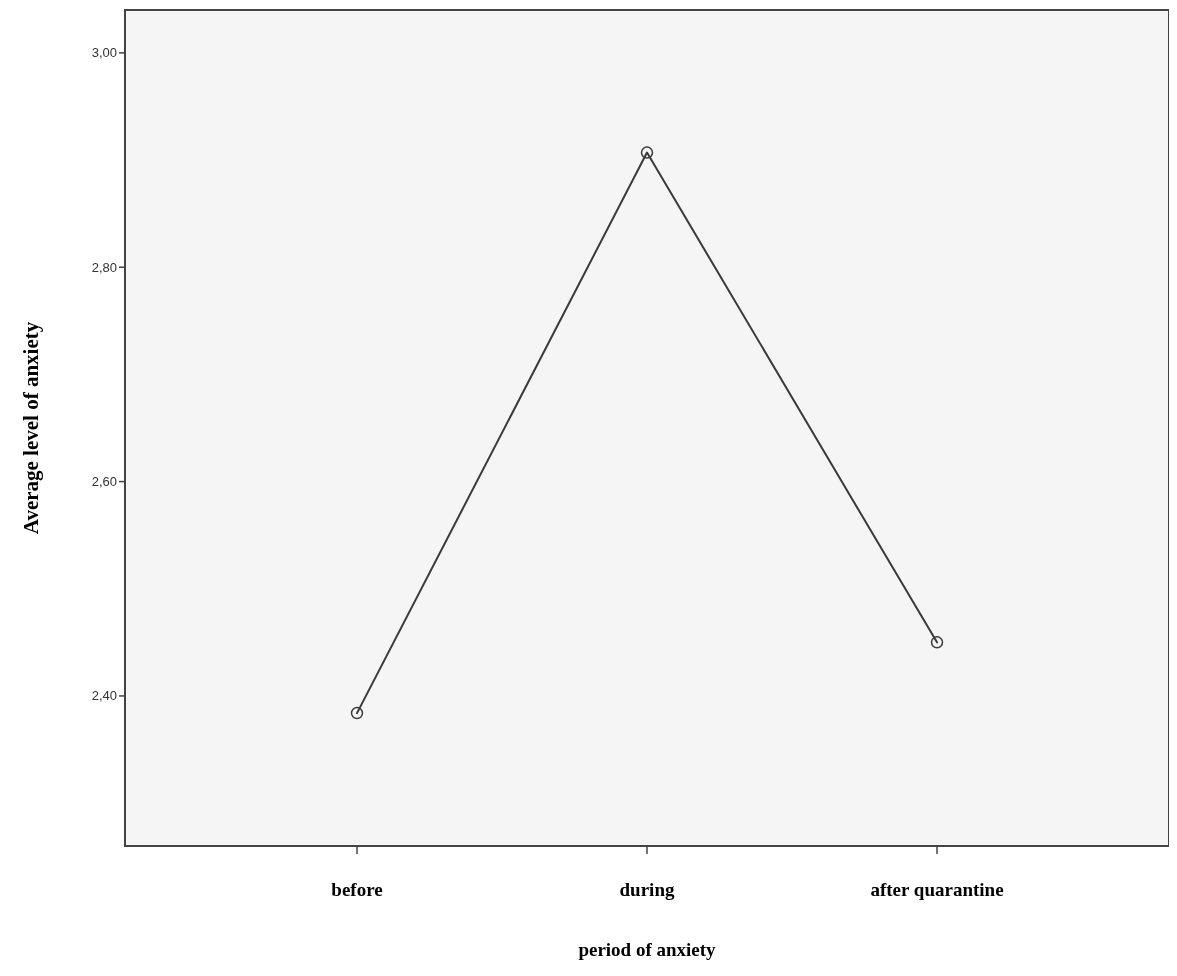 The width and height of the screenshot is (1177, 976). I want to click on y-tick-label: 2,40, so click(104, 696).